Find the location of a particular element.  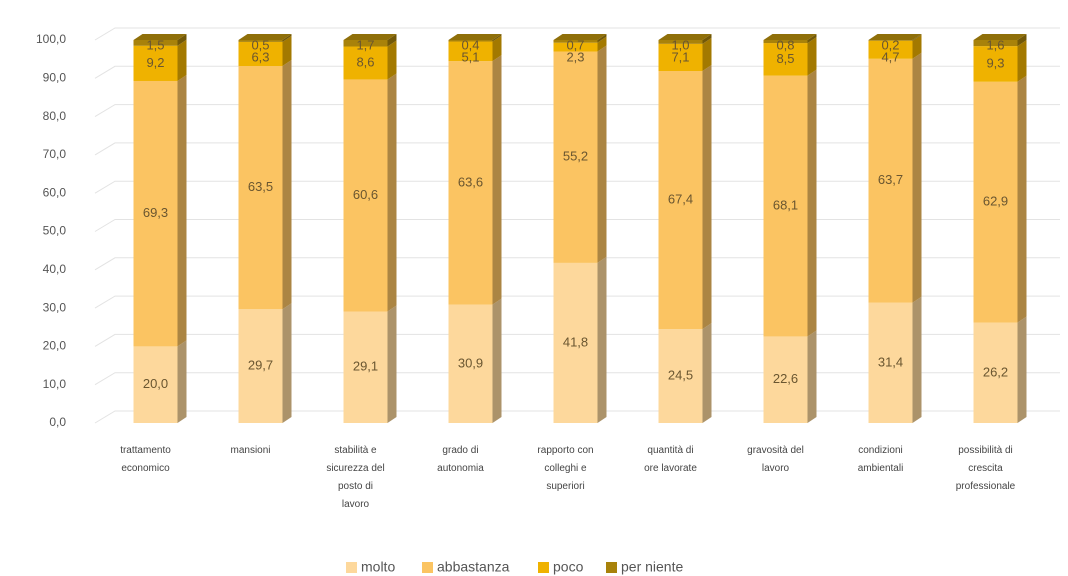

value-label: 41,8 is located at coordinates (575, 341).